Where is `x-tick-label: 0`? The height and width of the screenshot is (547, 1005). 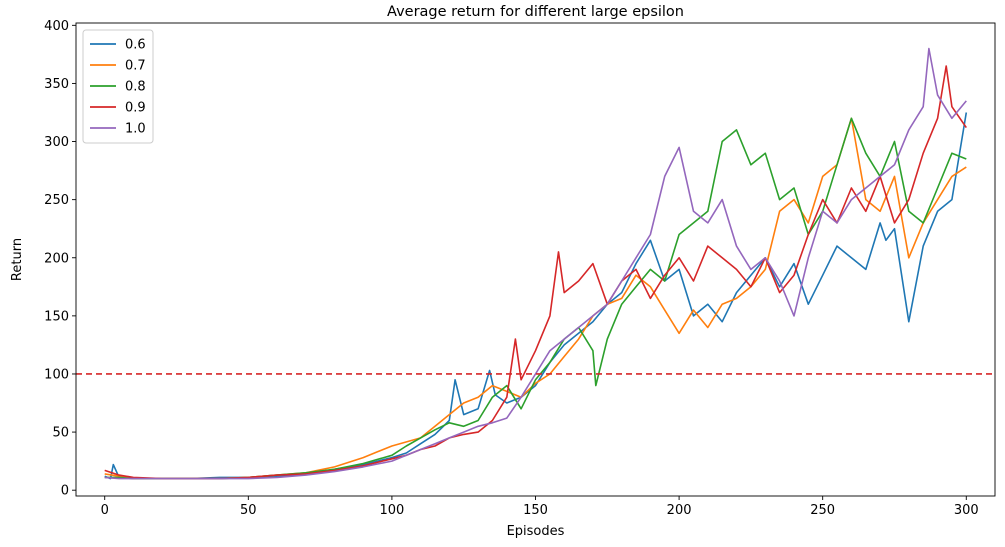
x-tick-label: 0 is located at coordinates (105, 510).